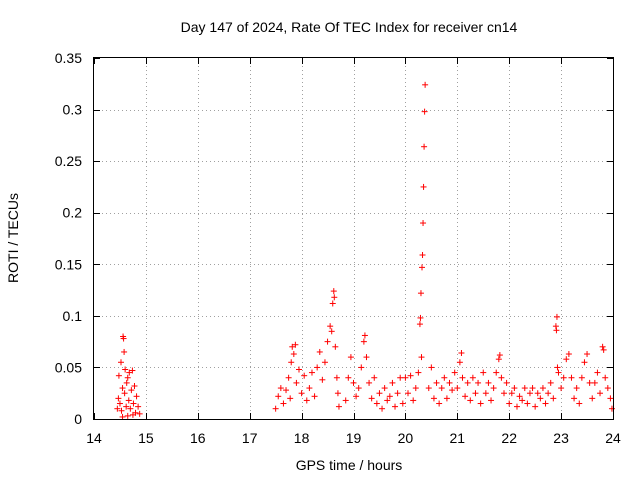 Image resolution: width=640 pixels, height=480 pixels. I want to click on y-axis-label: ROTI / TECUs, so click(13, 238).